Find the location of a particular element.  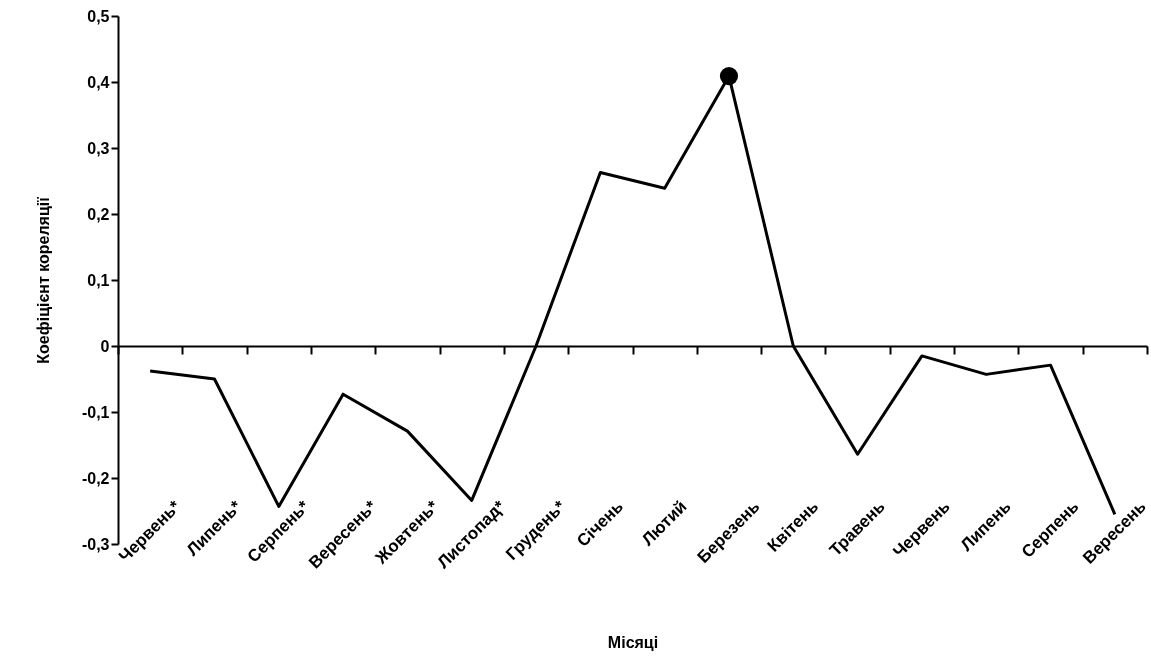

y-tick-label: -0,2 is located at coordinates (95, 478).